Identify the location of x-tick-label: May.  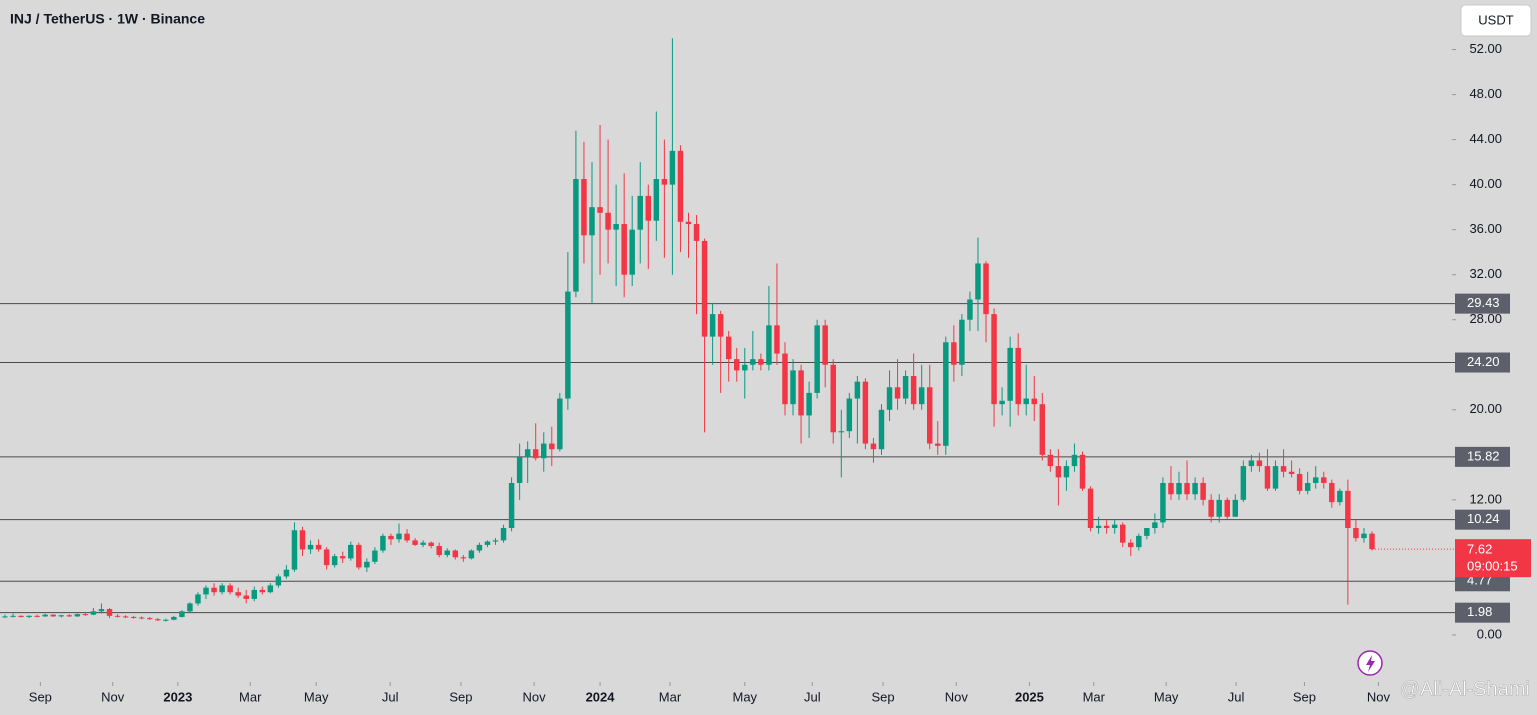
(316, 696).